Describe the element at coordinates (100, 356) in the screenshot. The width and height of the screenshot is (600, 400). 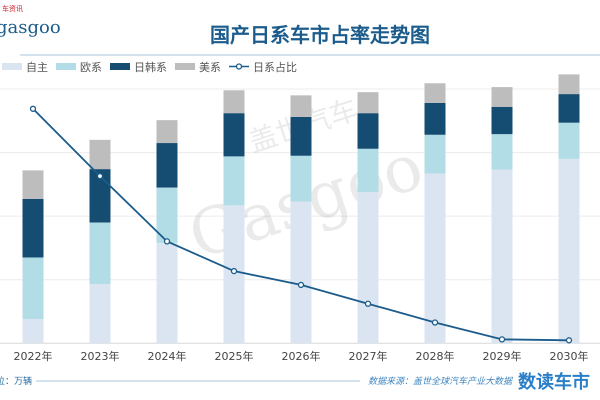
I see `x-tick-label: 2023年` at that location.